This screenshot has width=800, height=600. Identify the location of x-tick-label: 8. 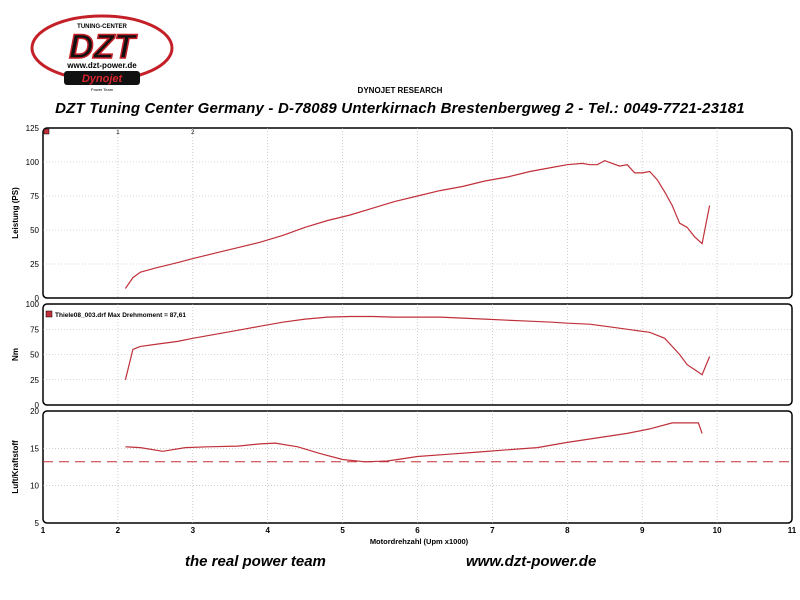
(567, 530).